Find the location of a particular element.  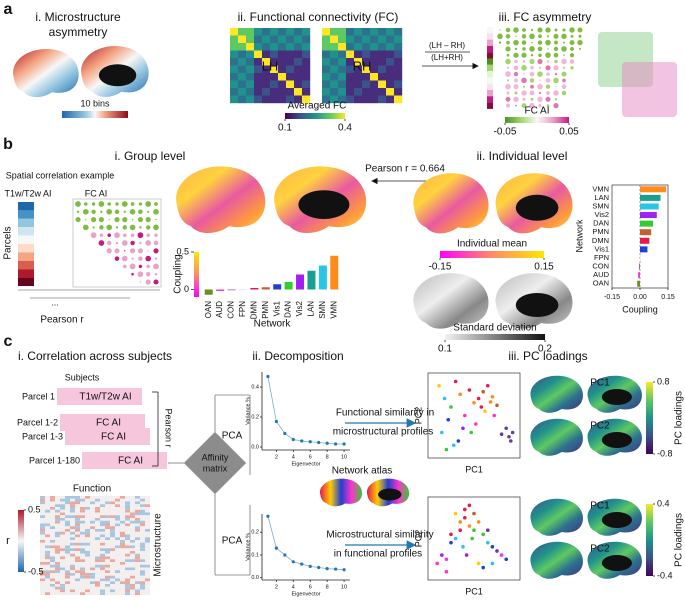

panel-title: i. Microstructure is located at coordinates (78, 17).